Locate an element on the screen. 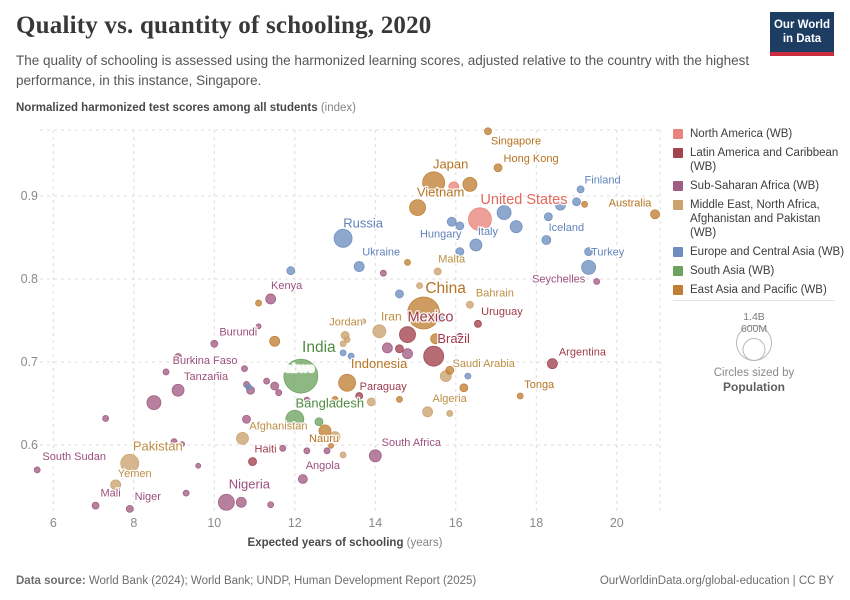  data-point-vietnam is located at coordinates (417, 208).